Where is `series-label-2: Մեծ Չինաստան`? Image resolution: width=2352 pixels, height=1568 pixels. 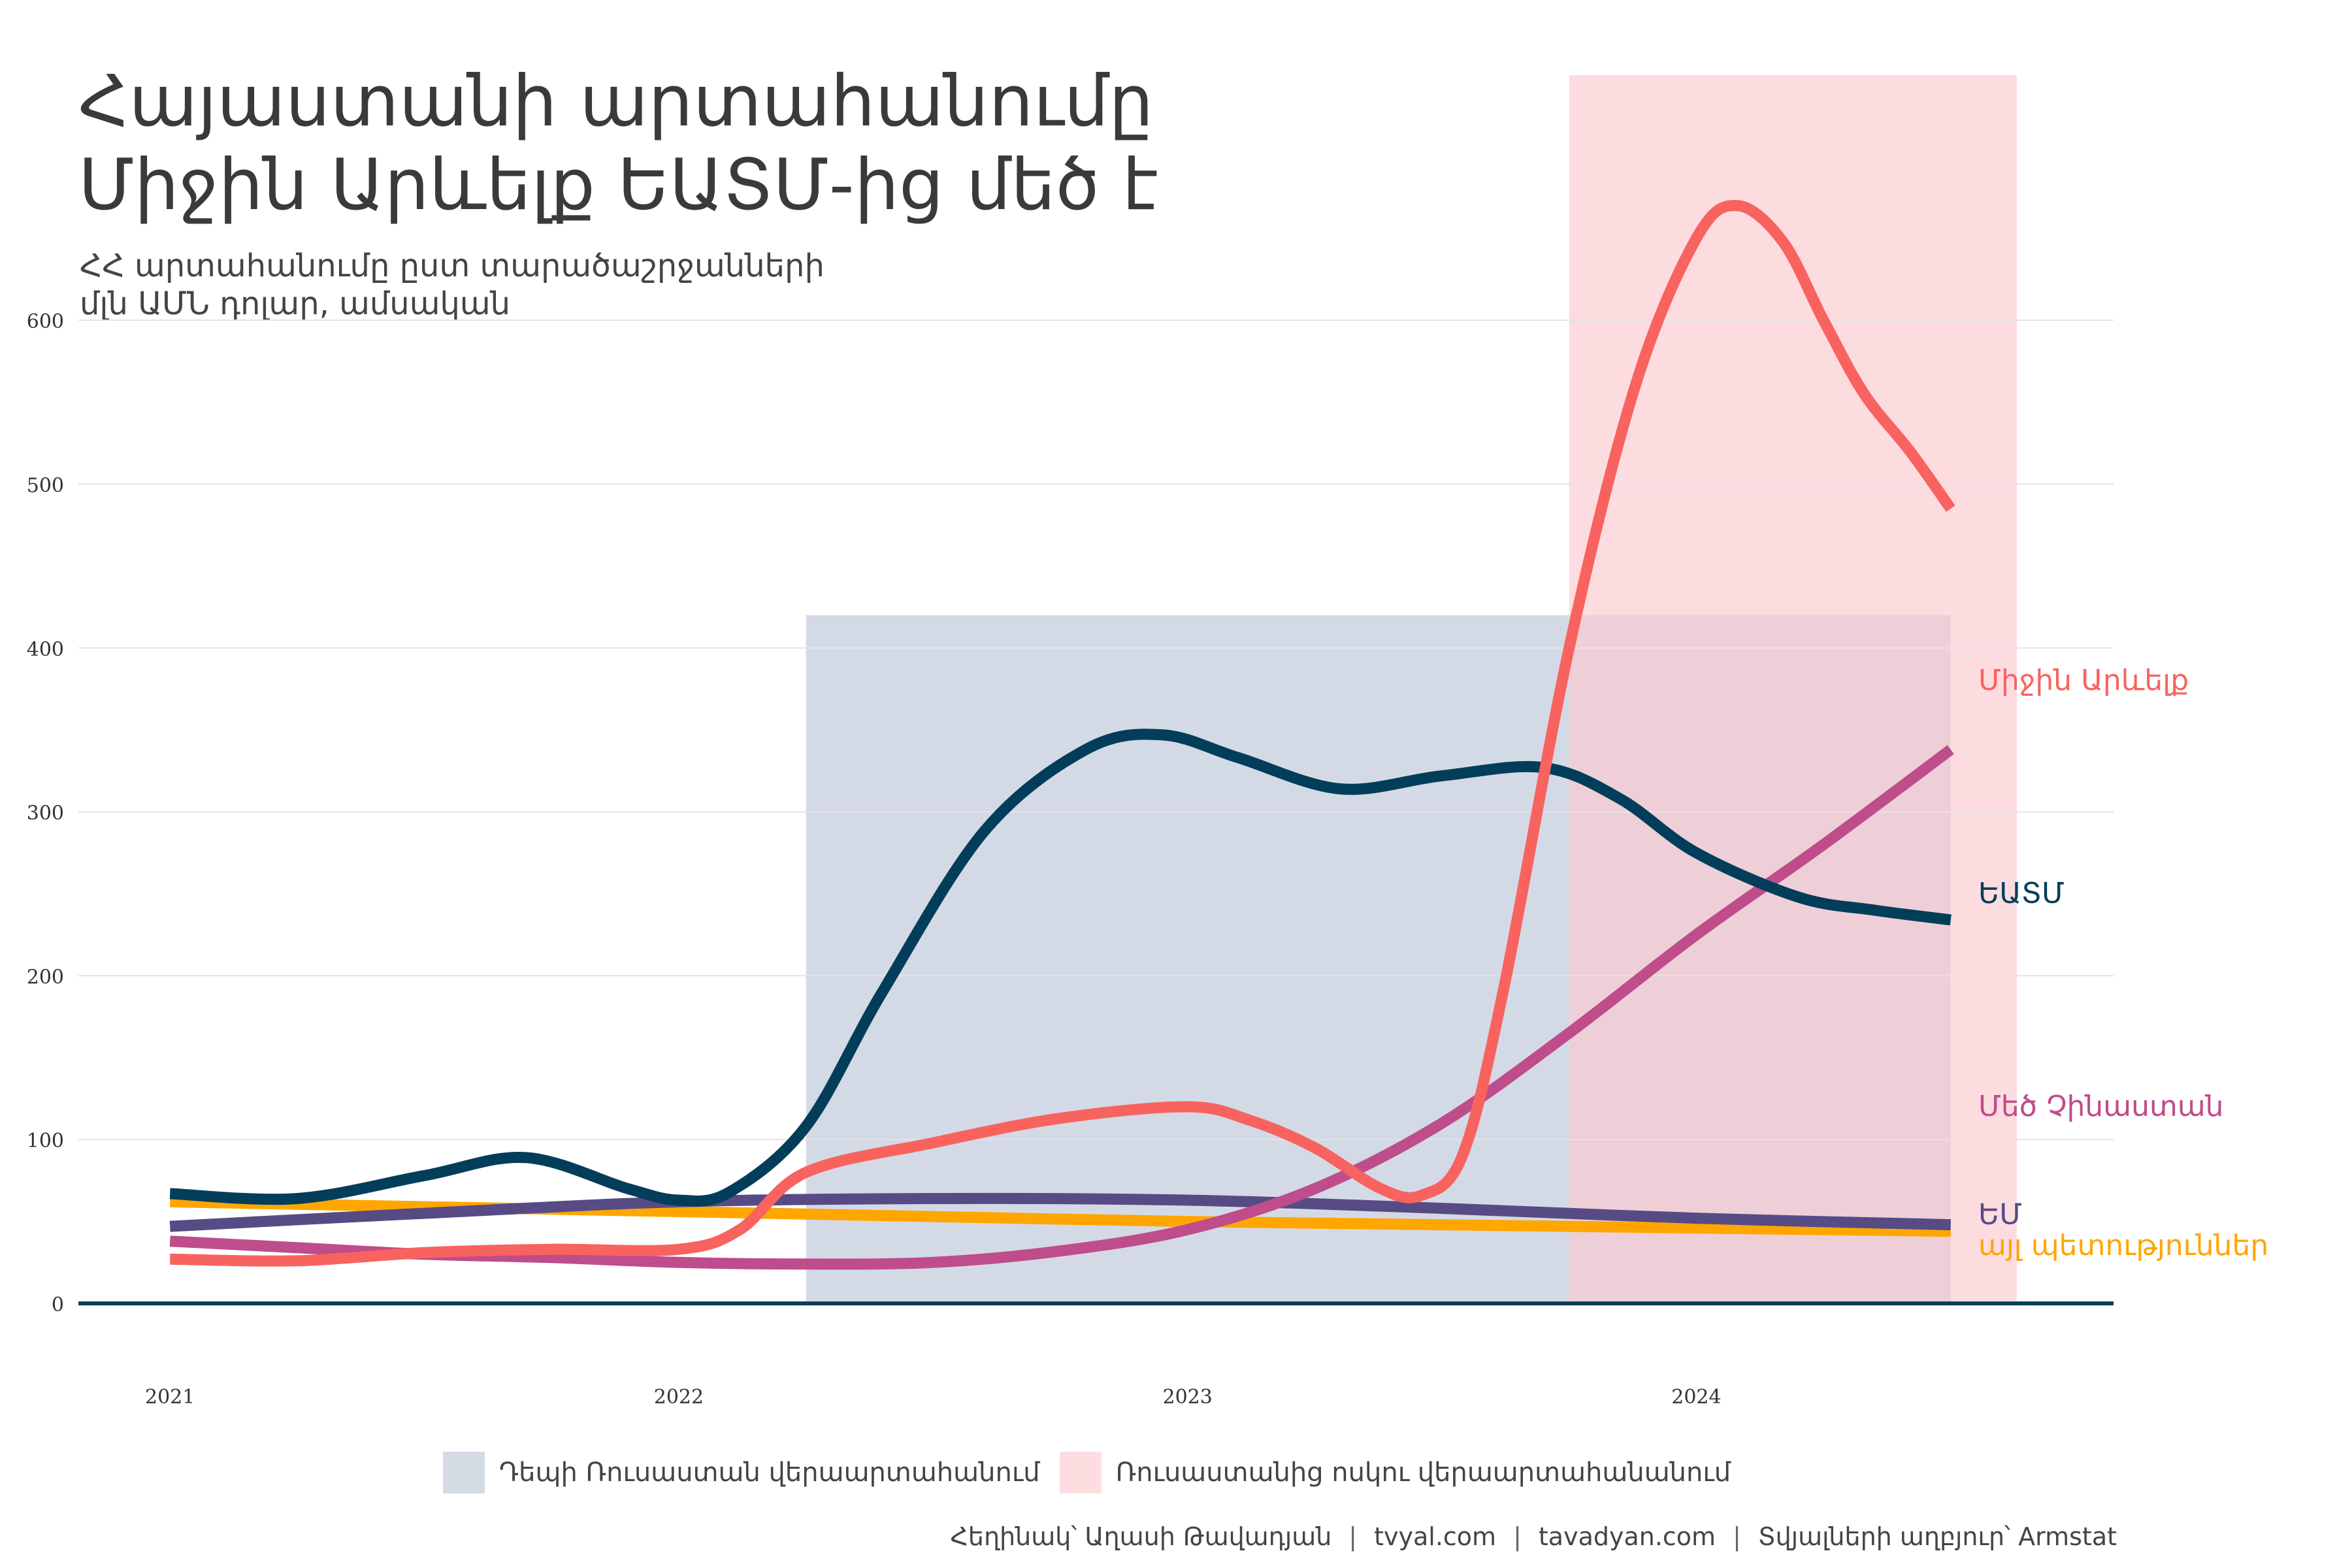 series-label-2: Մեծ Չինաստան is located at coordinates (2101, 1106).